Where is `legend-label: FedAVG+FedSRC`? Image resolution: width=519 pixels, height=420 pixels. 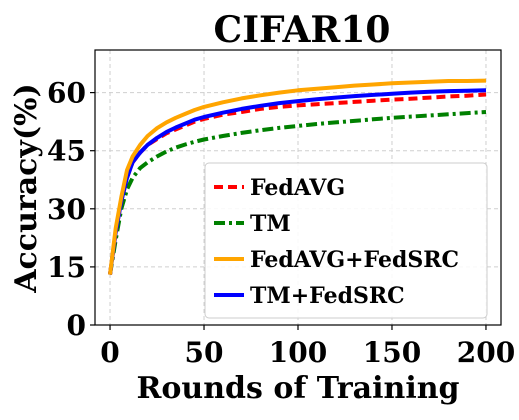 legend-label: FedAVG+FedSRC is located at coordinates (354, 260).